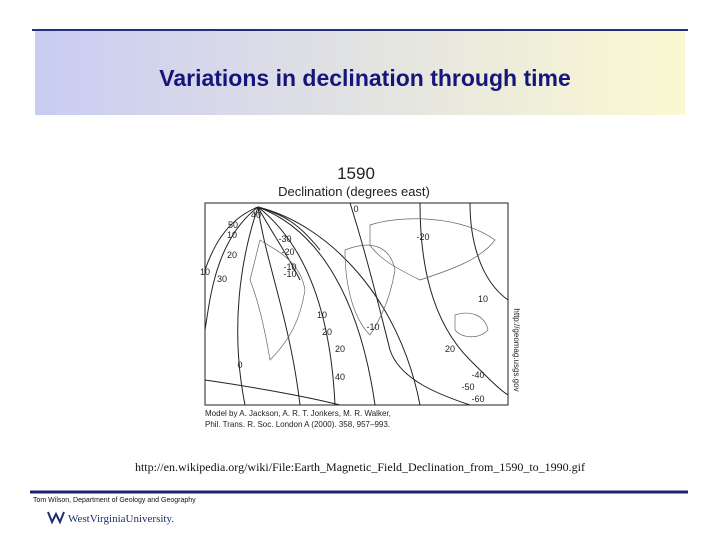 This screenshot has height=540, width=720. Describe the element at coordinates (477, 375) in the screenshot. I see `contour-label: -40` at that location.